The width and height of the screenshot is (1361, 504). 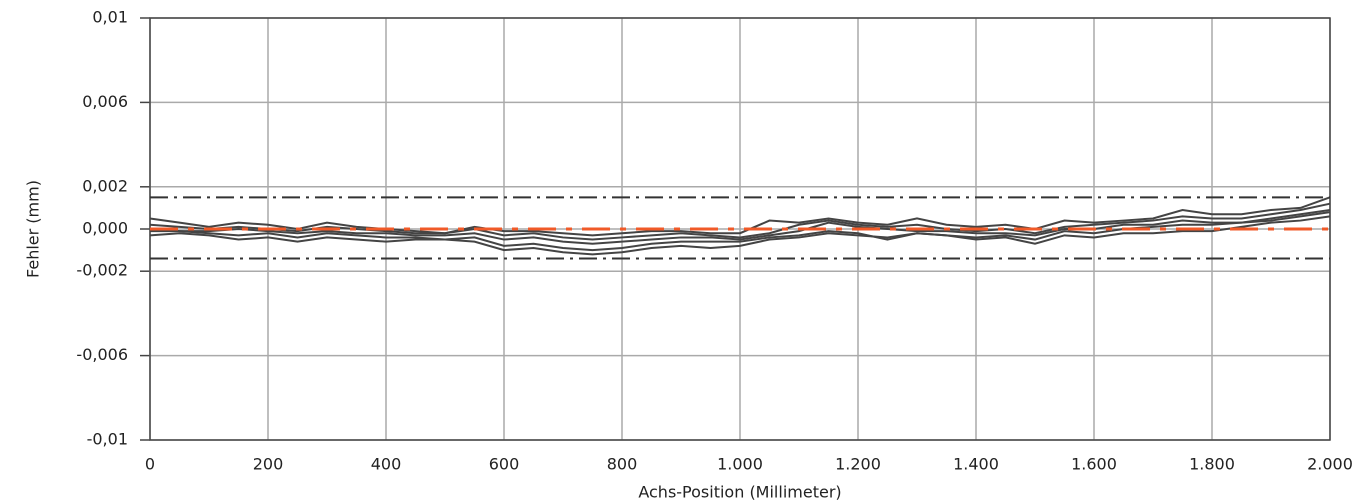 What do you see at coordinates (105, 185) in the screenshot?
I see `y-tick-label: 0,002` at bounding box center [105, 185].